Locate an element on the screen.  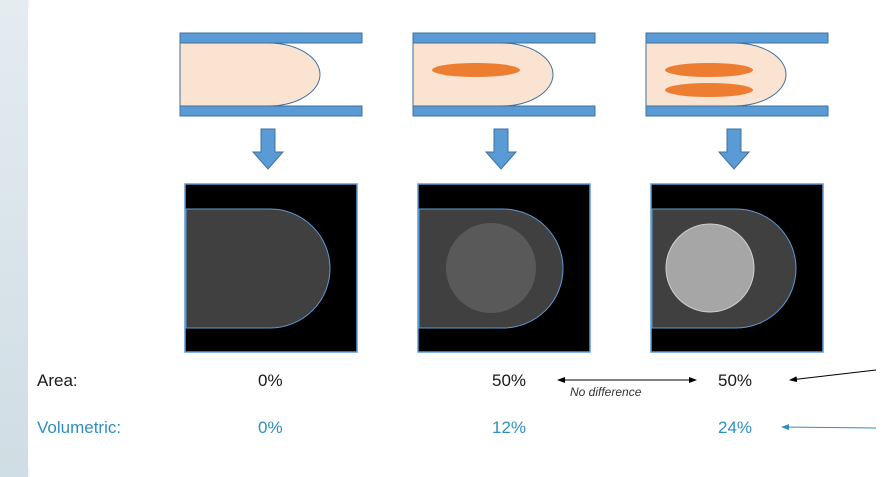
volumetric-value-2: 12% is located at coordinates (509, 427).